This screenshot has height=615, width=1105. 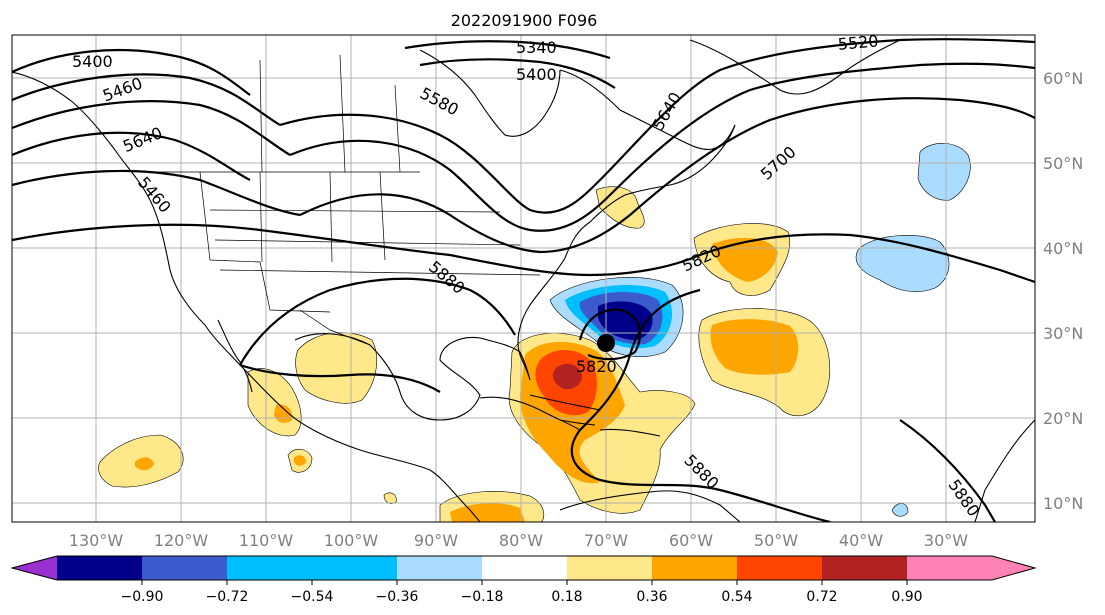 I want to click on colorbar-high-extend, so click(x=1013, y=568).